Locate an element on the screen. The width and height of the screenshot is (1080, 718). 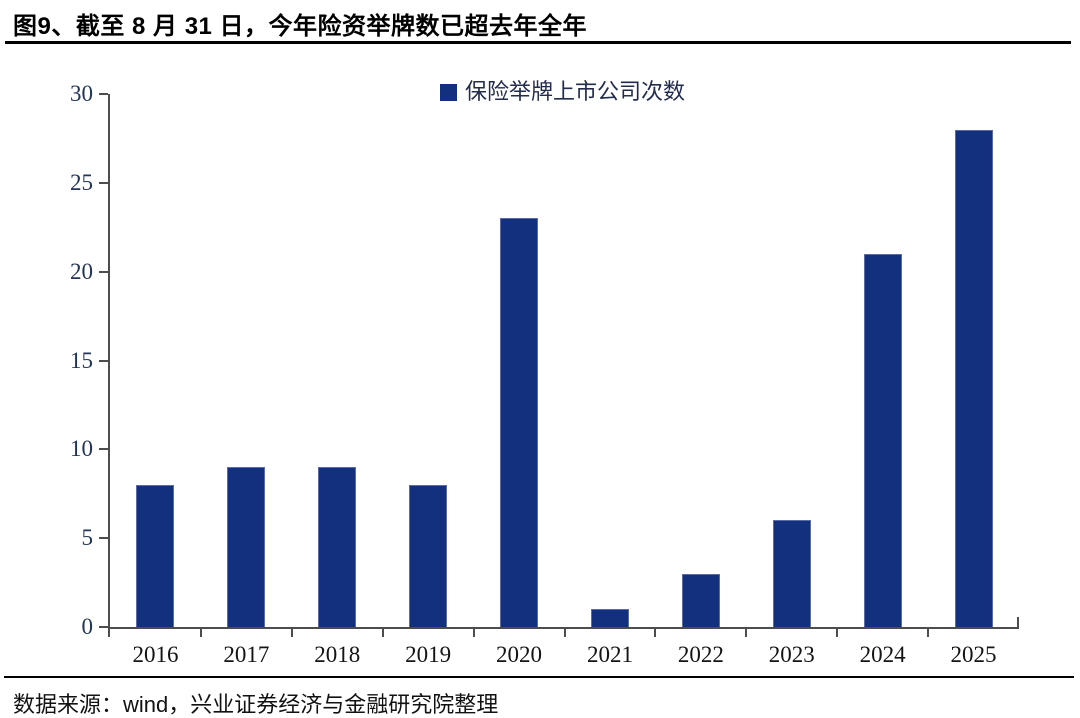
x-axis-label-2020: 2020 is located at coordinates (519, 654).